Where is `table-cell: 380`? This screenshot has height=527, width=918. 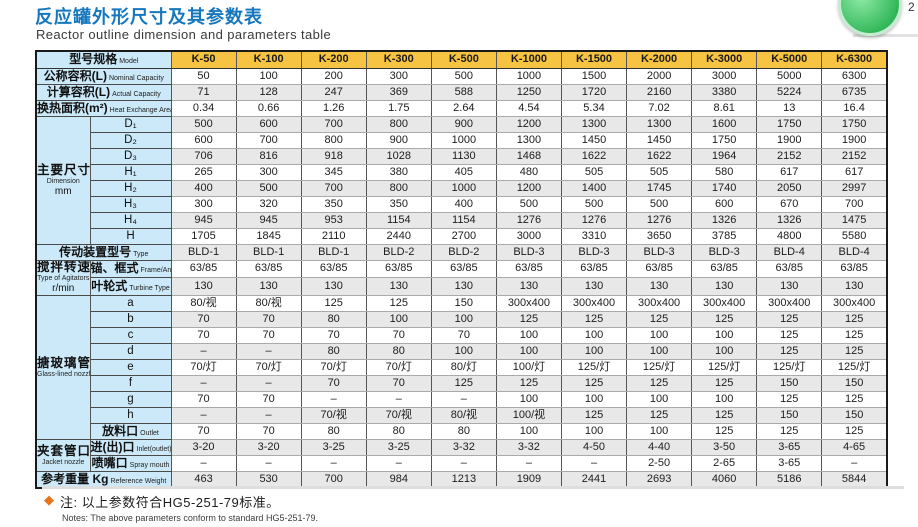 table-cell: 380 is located at coordinates (398, 172).